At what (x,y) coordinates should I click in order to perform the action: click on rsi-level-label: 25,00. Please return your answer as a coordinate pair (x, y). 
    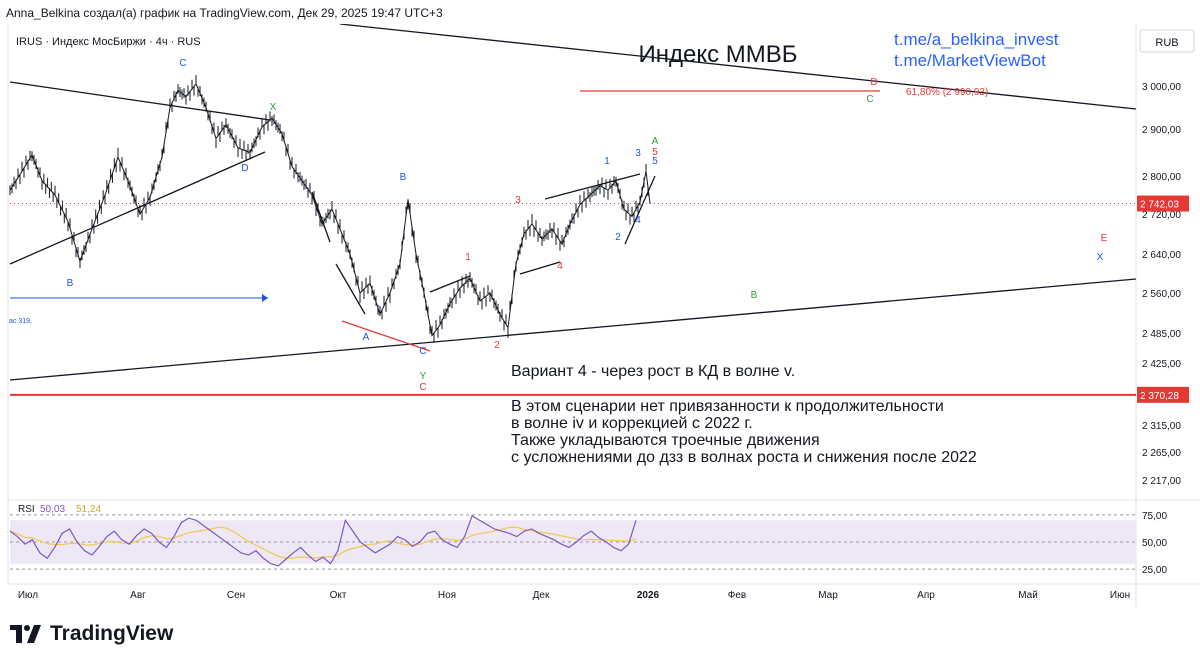
    Looking at the image, I should click on (1154, 570).